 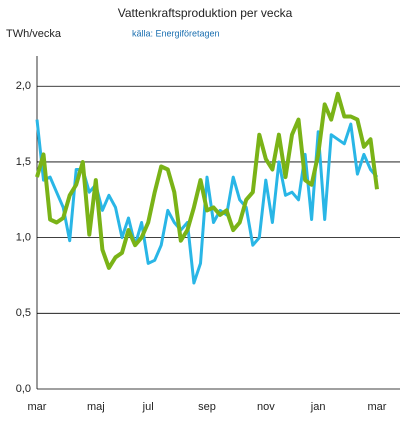 I want to click on chart-title: Vattenkraftsproduktion per vecka, so click(x=205, y=13).